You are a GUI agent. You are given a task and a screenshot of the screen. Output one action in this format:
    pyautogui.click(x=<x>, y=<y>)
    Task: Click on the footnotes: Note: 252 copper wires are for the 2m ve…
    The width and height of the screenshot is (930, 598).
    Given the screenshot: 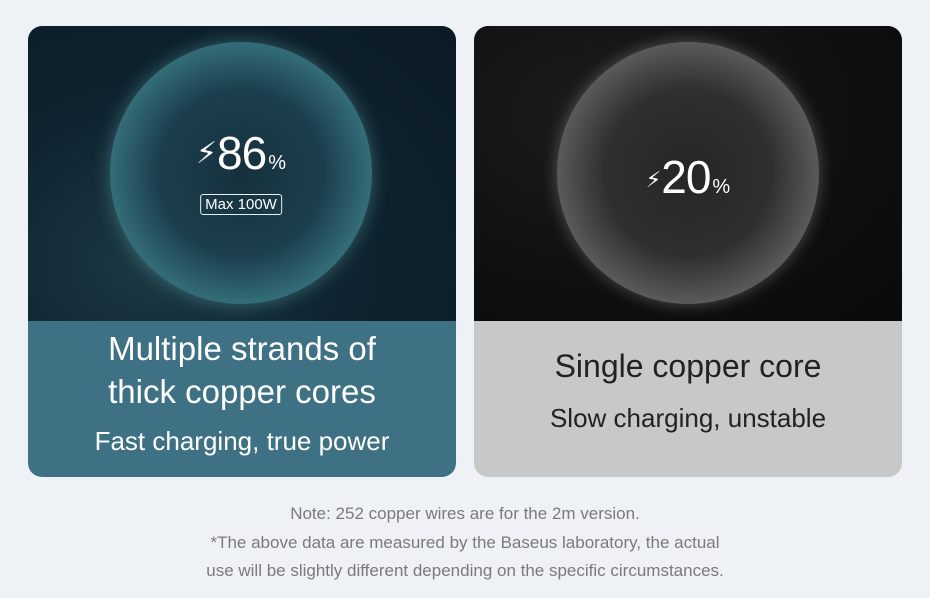 What is the action you would take?
    pyautogui.click(x=465, y=543)
    